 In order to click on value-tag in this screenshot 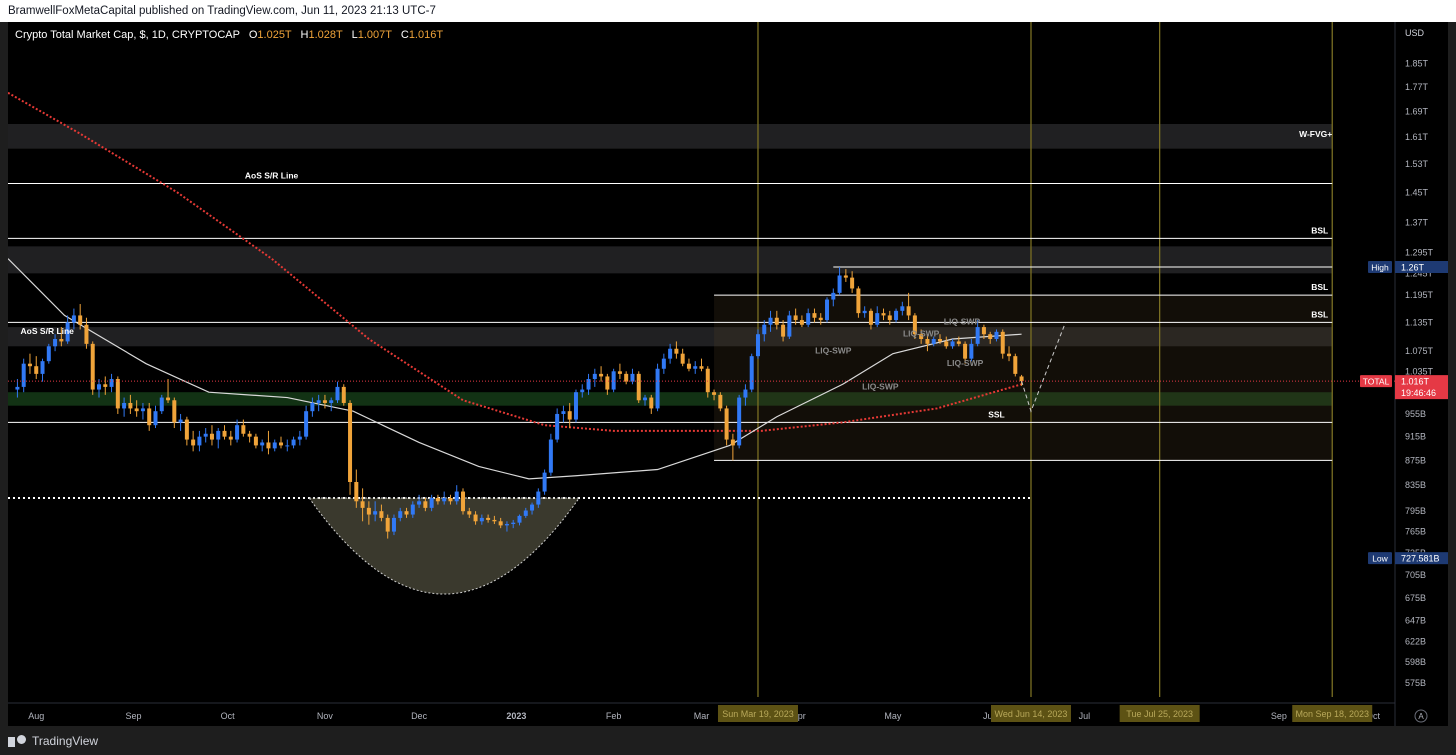, I will do `click(1421, 266)`.